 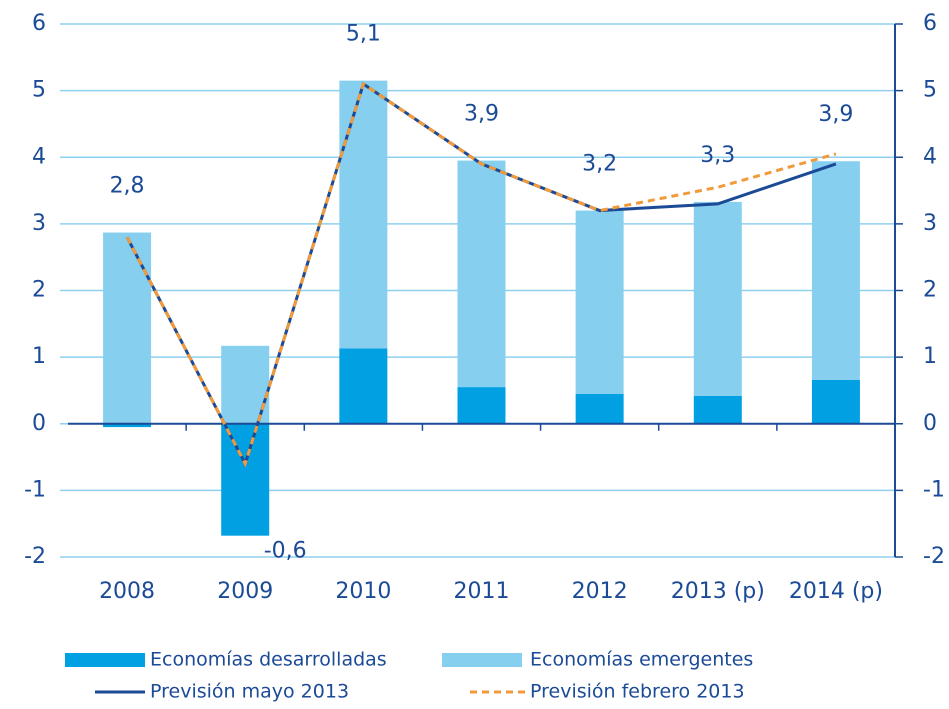 I want to click on data-label: 2,8, so click(x=127, y=186).